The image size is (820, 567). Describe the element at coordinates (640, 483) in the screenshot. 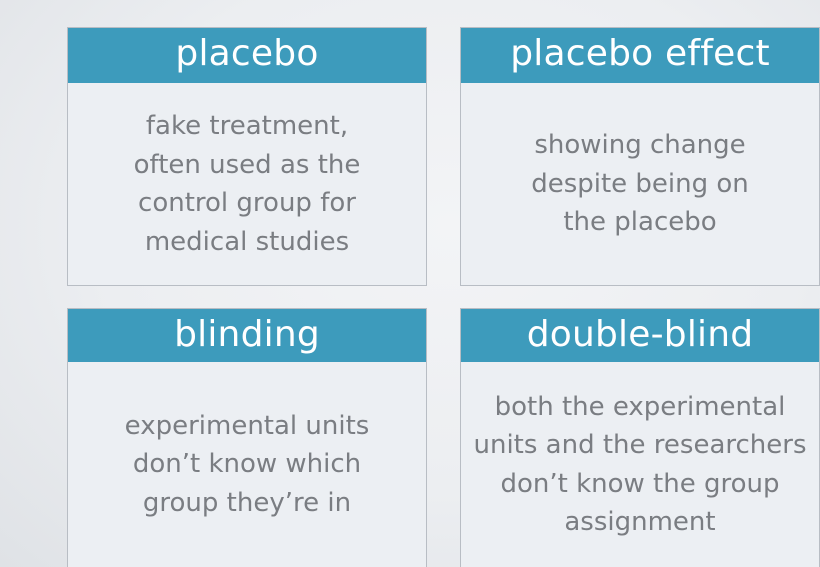

I see `definition-line: don’t know the group` at that location.